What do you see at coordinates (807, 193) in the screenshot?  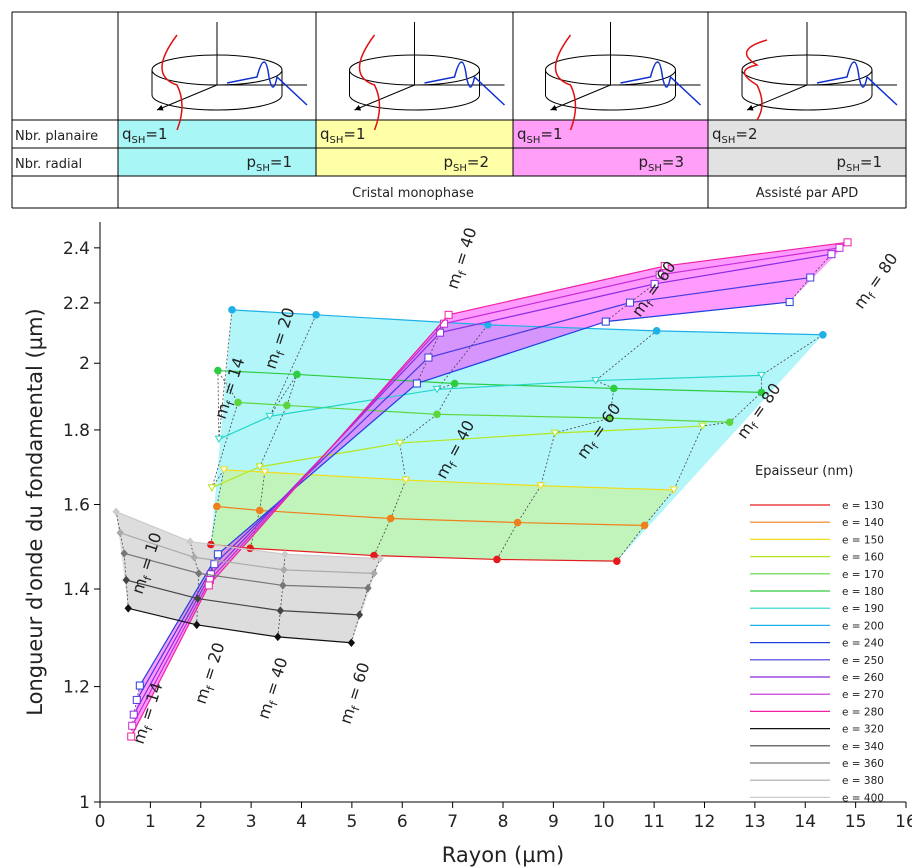 I see `group-label: Assisté par APD` at bounding box center [807, 193].